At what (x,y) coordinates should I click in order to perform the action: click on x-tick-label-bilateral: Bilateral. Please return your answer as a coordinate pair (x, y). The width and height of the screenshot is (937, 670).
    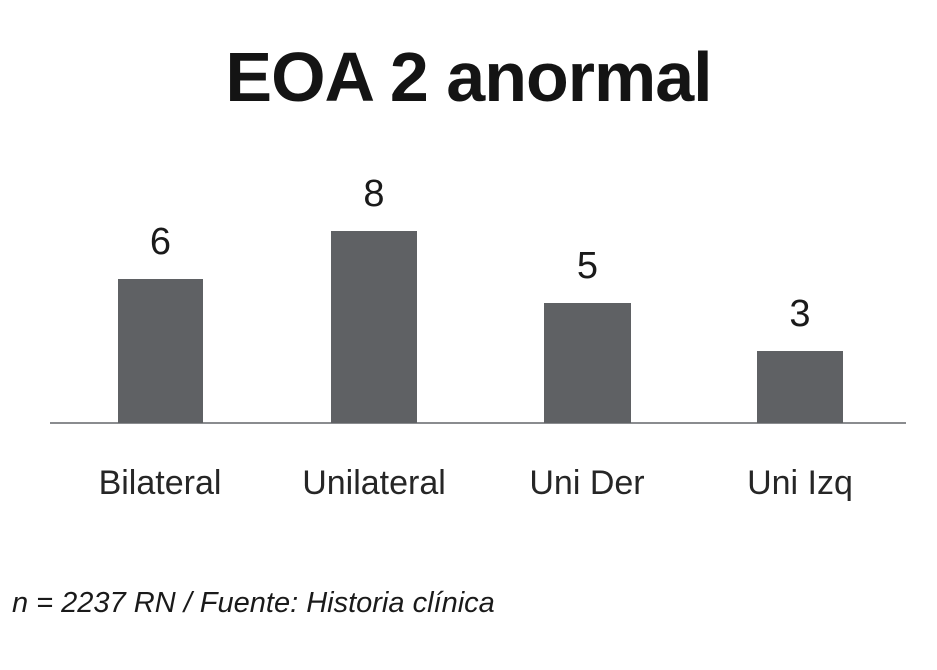
    Looking at the image, I should click on (160, 483).